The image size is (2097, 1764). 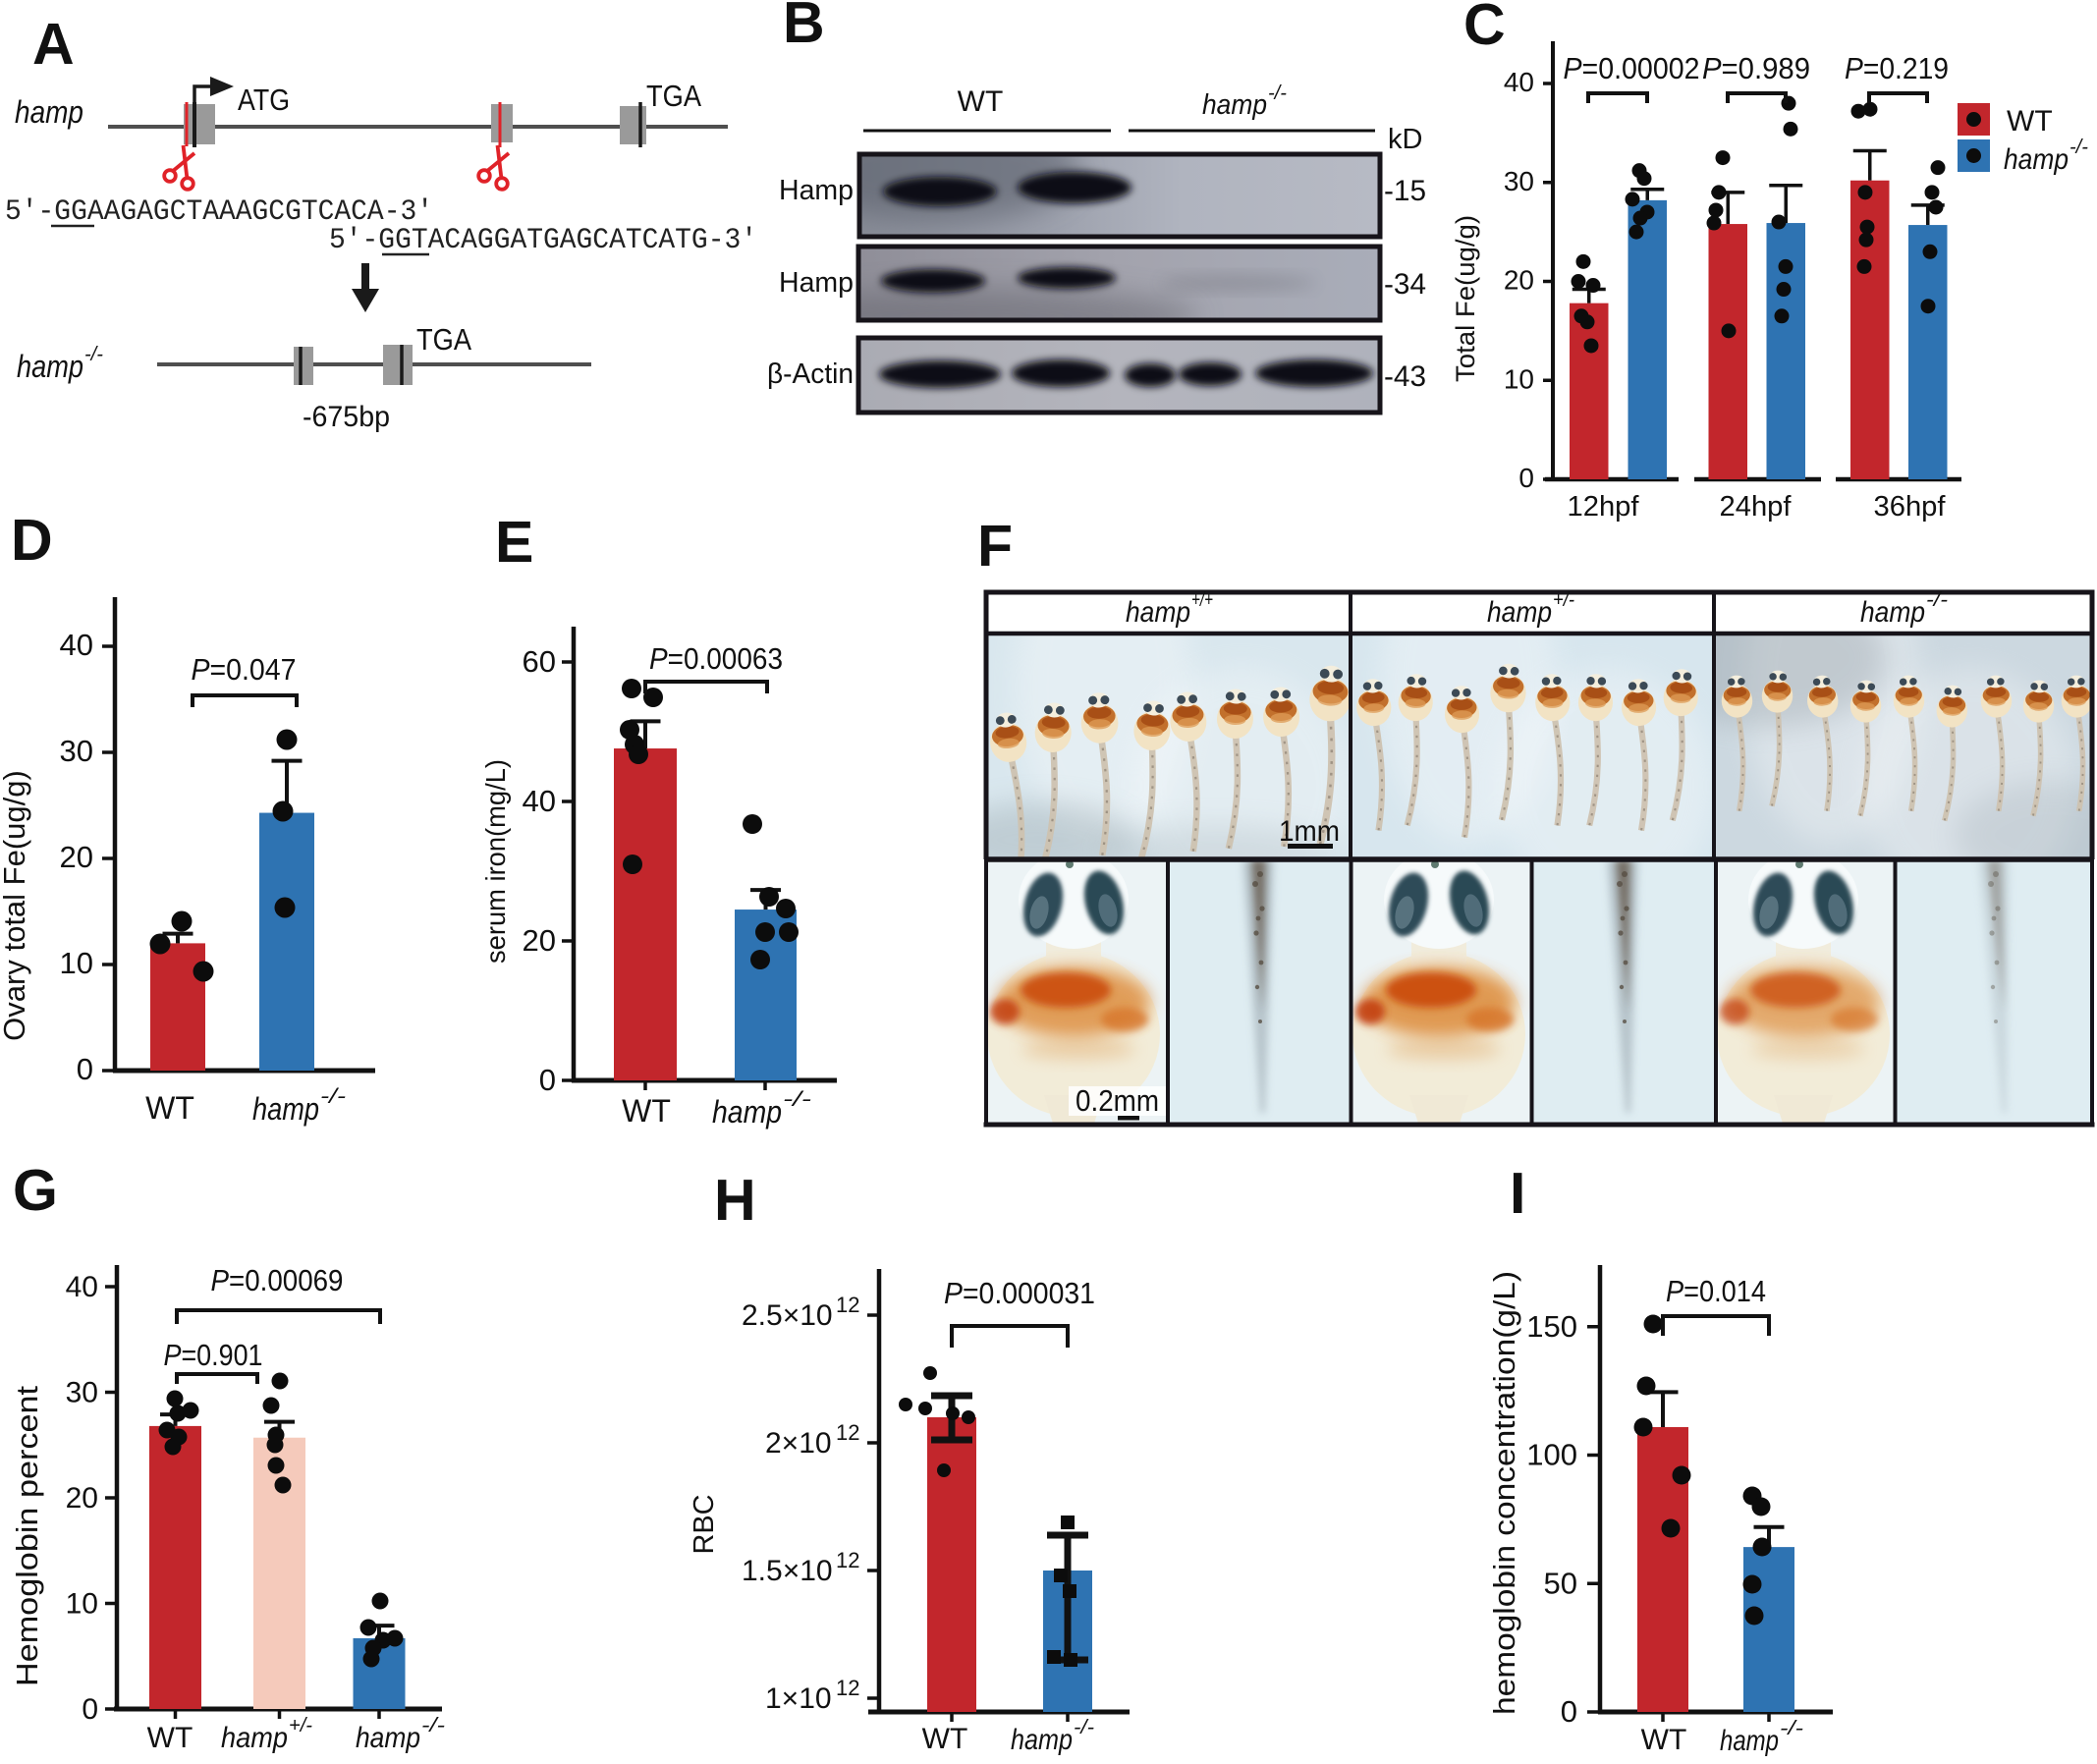 I want to click on svg-text: -675bp, so click(x=347, y=417).